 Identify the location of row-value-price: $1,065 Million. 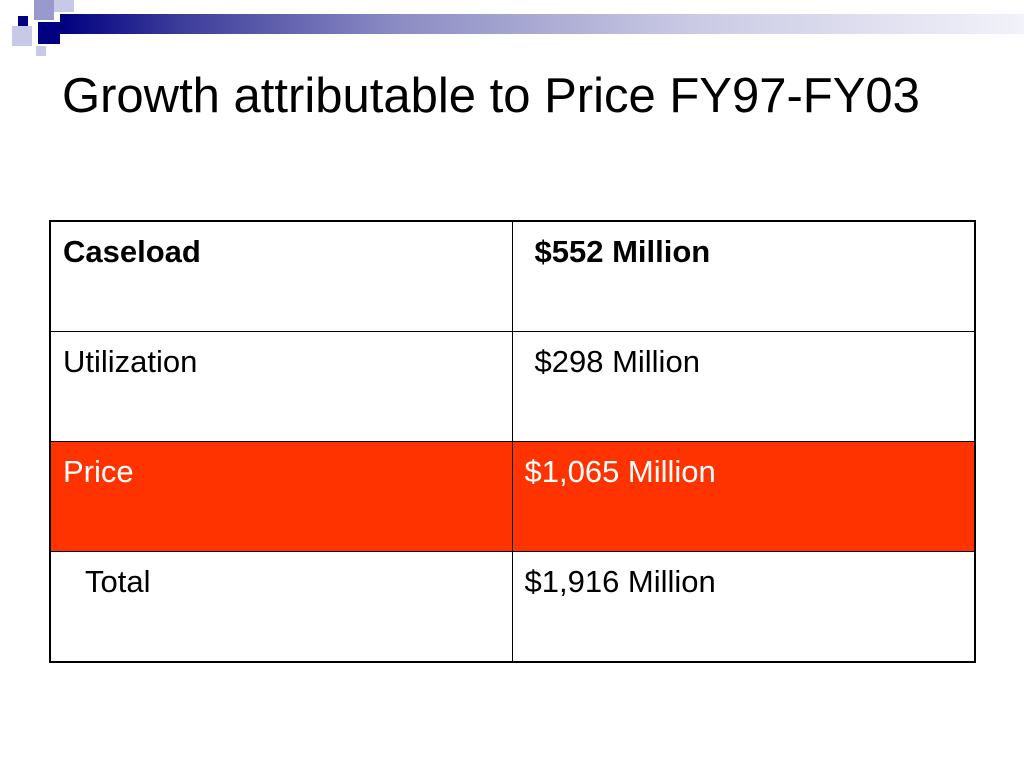
(743, 496).